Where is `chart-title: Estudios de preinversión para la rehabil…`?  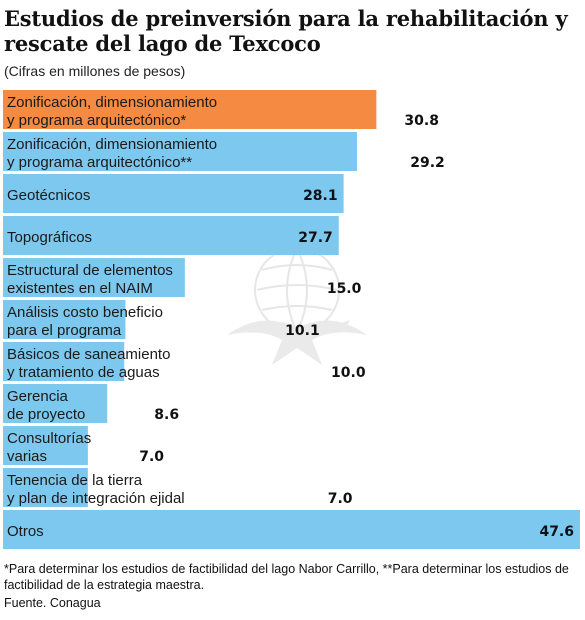
chart-title: Estudios de preinversión para la rehabil… is located at coordinates (286, 31).